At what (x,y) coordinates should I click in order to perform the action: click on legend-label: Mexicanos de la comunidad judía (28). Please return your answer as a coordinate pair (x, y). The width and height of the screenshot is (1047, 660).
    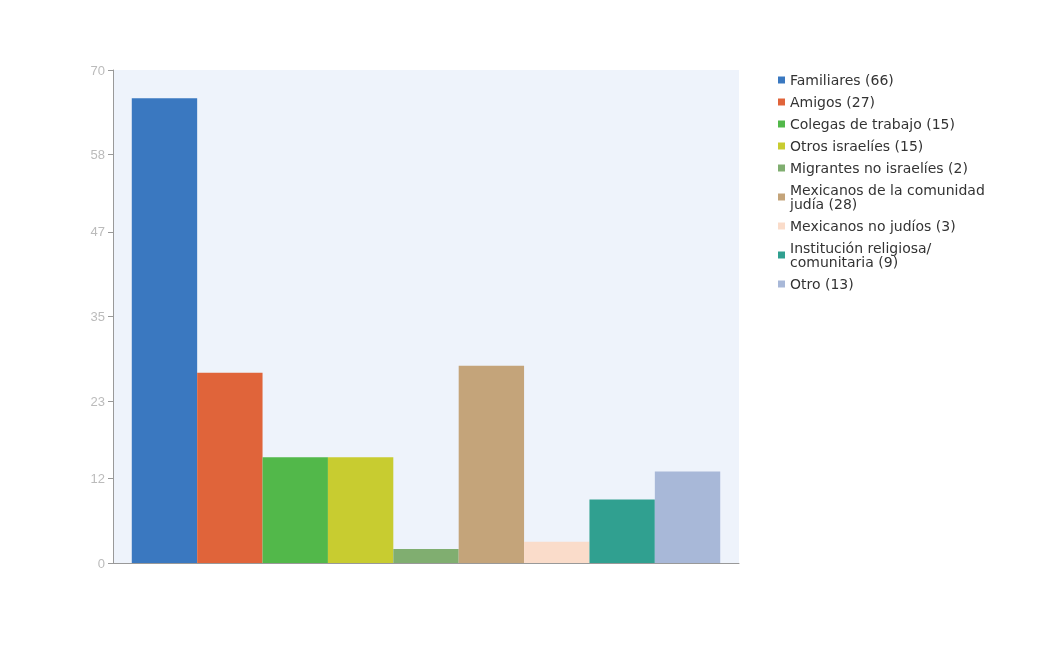
    Looking at the image, I should click on (889, 197).